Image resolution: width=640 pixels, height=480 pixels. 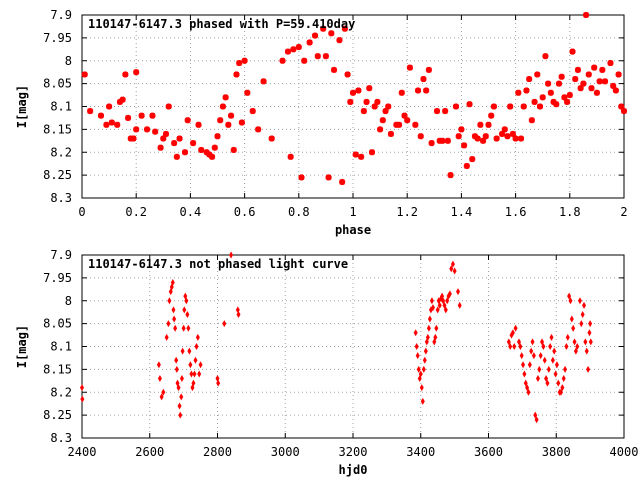 I want to click on x-tick-label: 1.2, so click(x=407, y=212).